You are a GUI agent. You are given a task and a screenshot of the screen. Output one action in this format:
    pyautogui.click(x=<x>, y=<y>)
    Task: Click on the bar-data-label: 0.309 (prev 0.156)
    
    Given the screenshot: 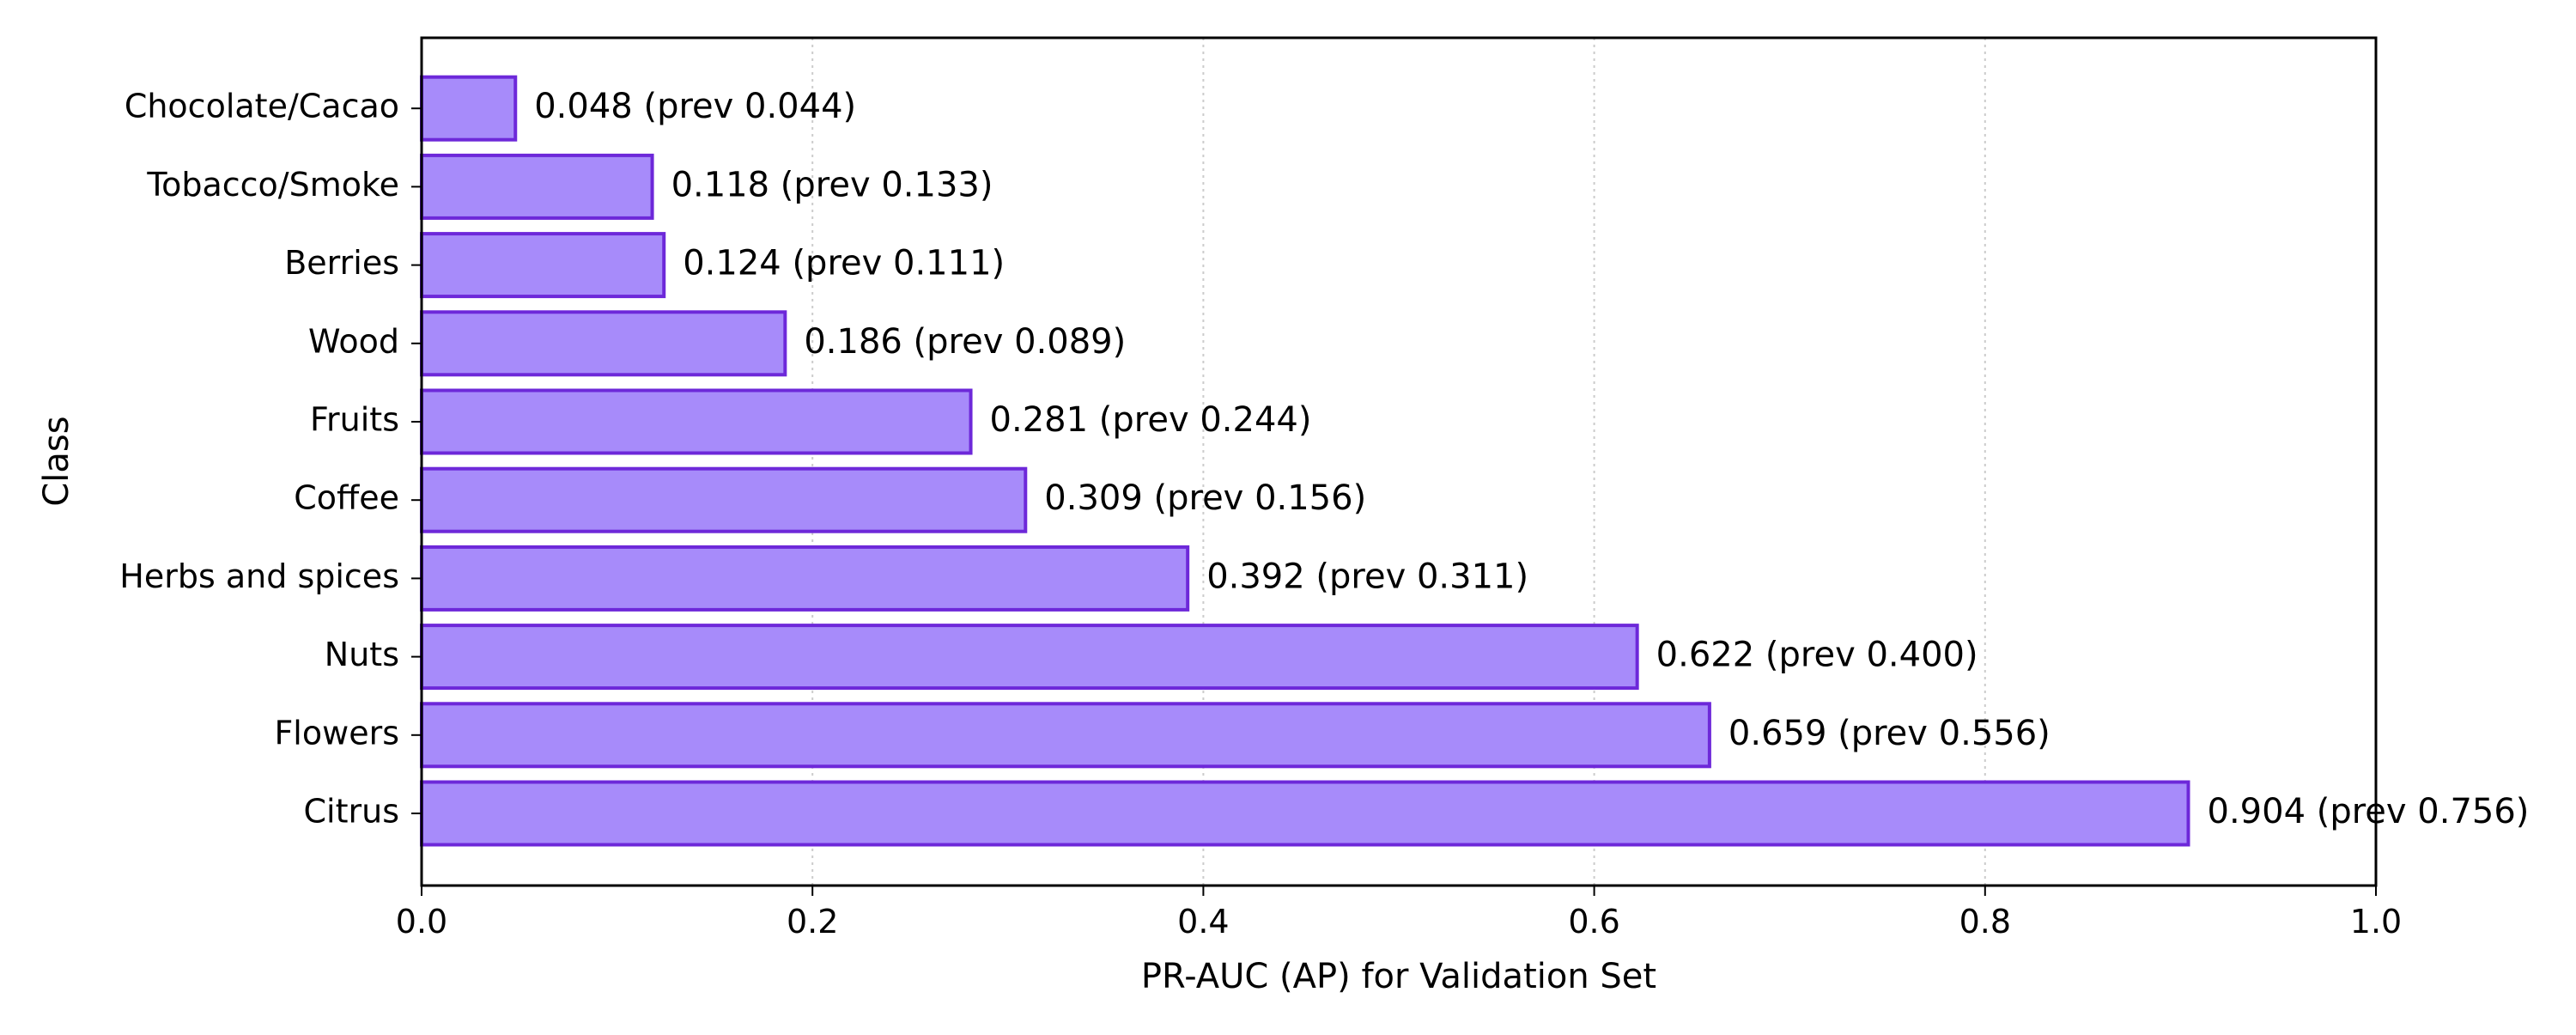 What is the action you would take?
    pyautogui.click(x=1205, y=498)
    